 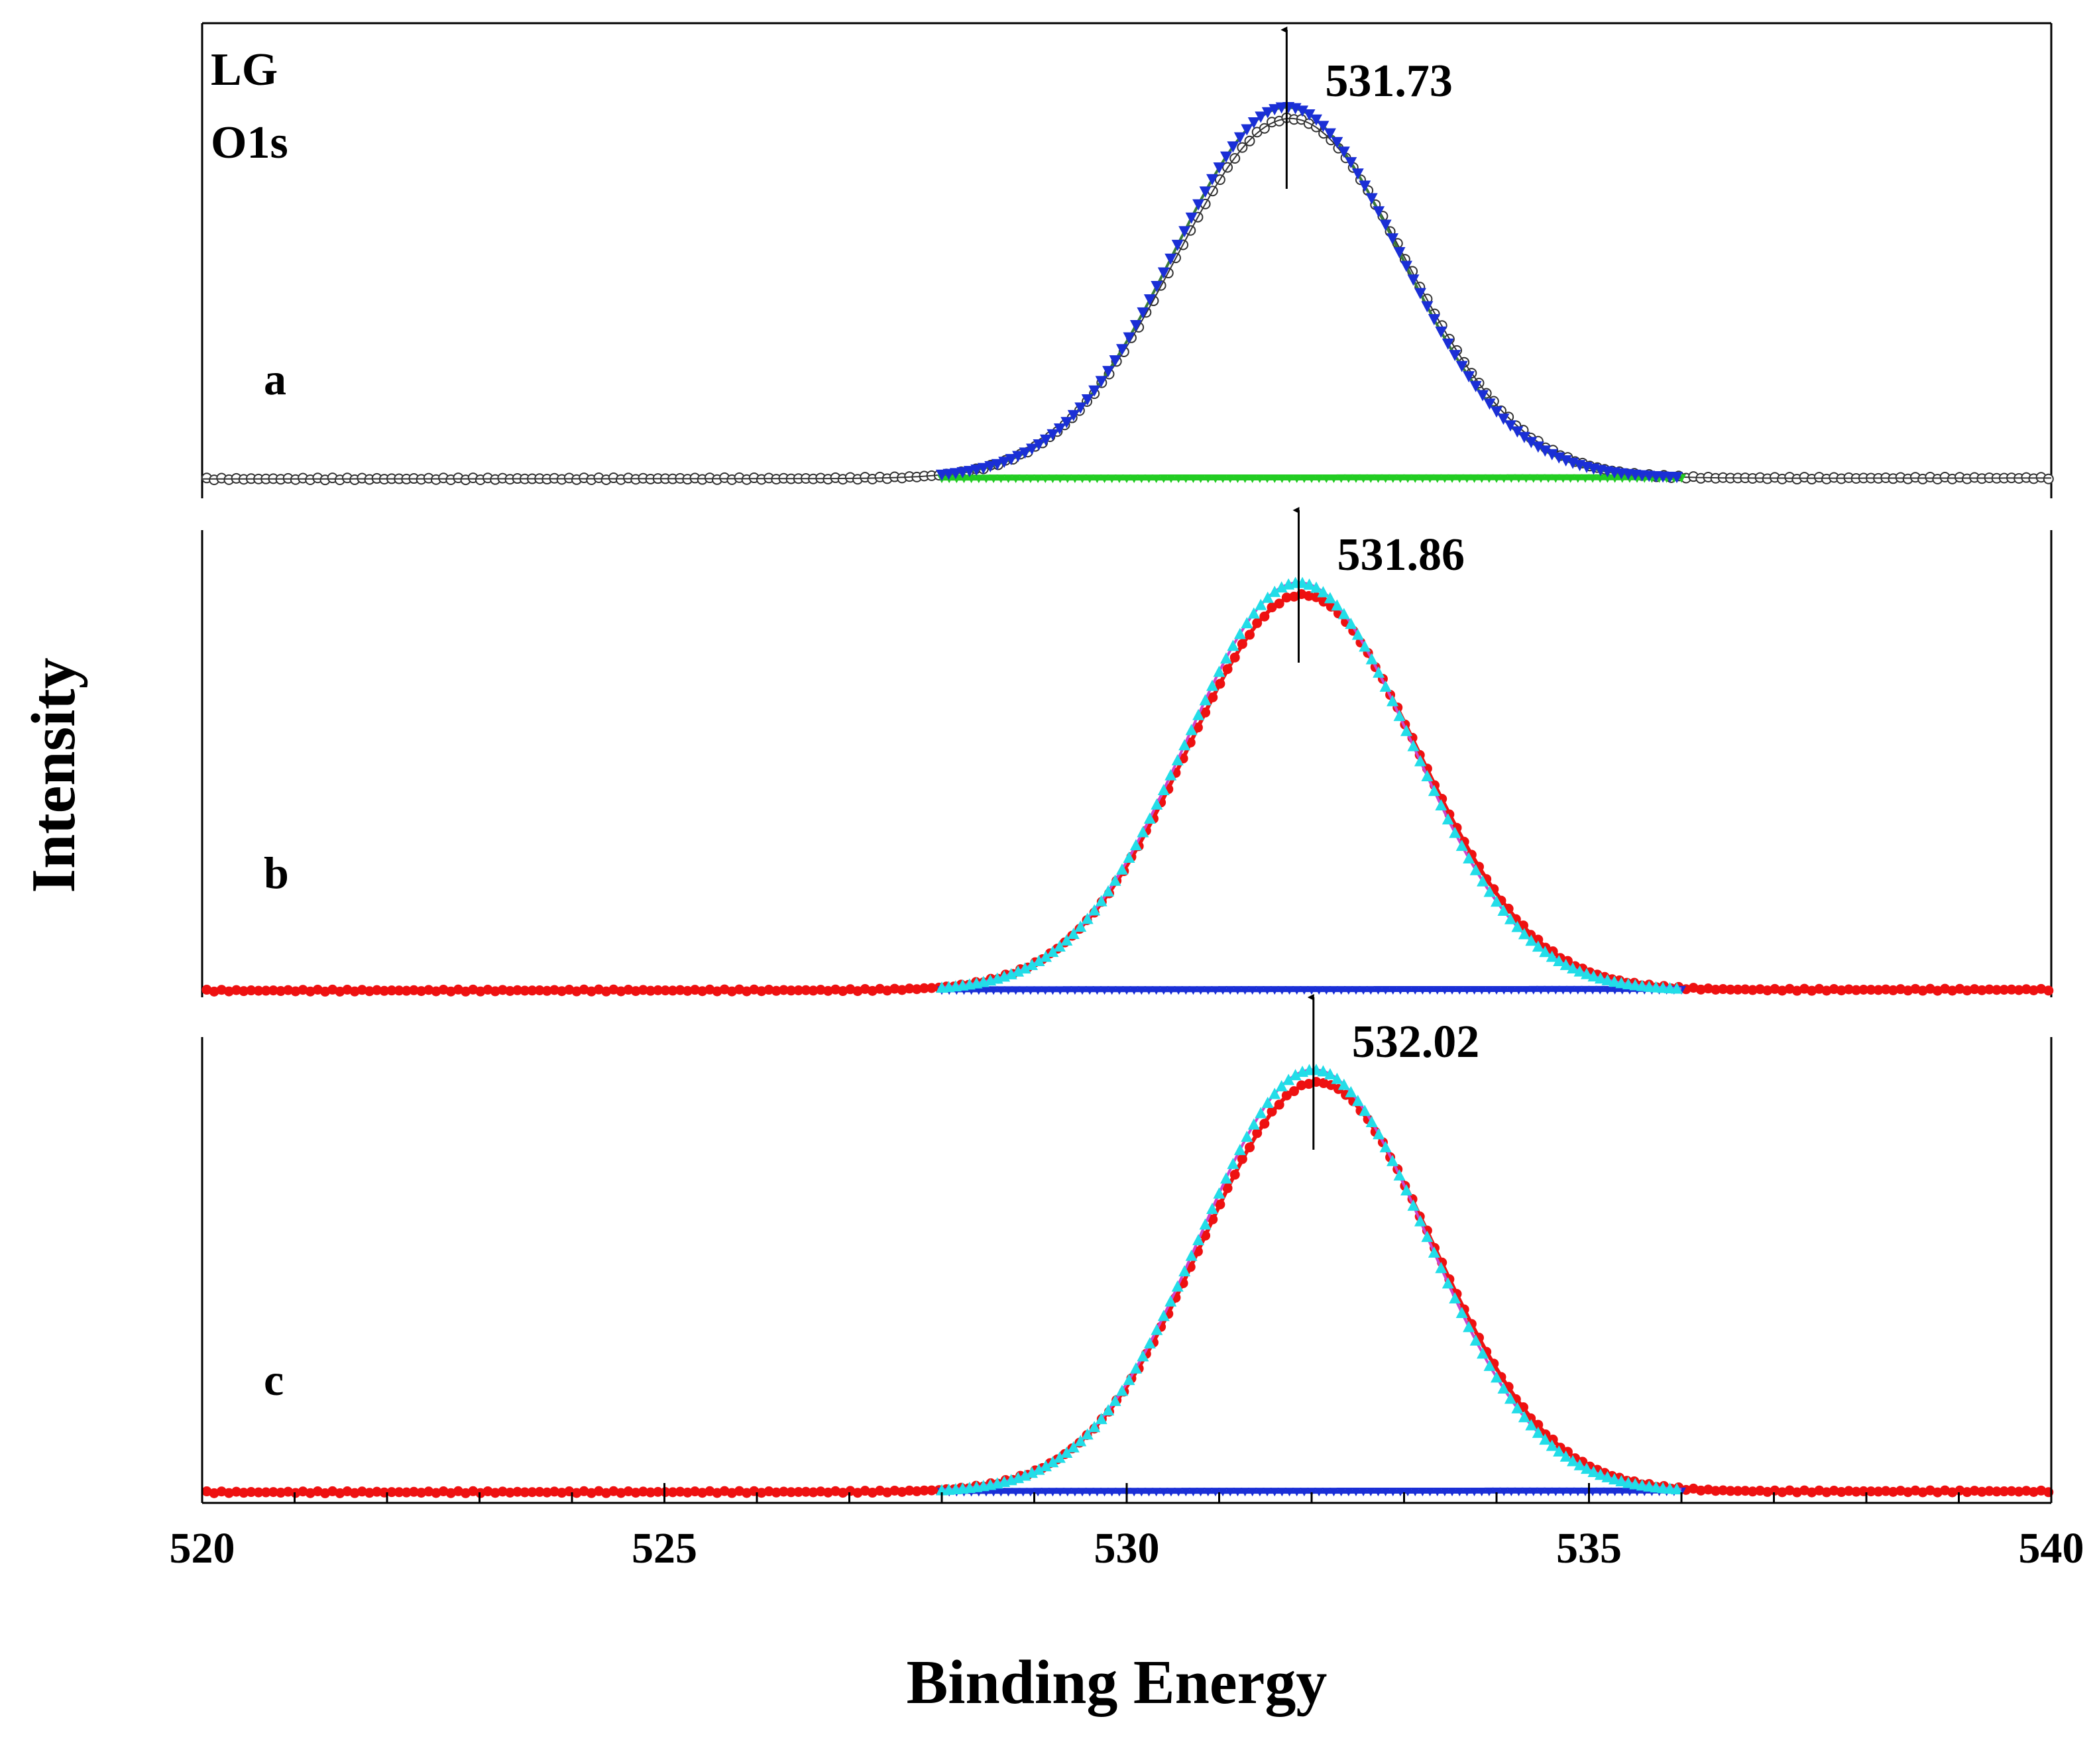 What do you see at coordinates (2048, 478) in the screenshot?
I see `raw-point` at bounding box center [2048, 478].